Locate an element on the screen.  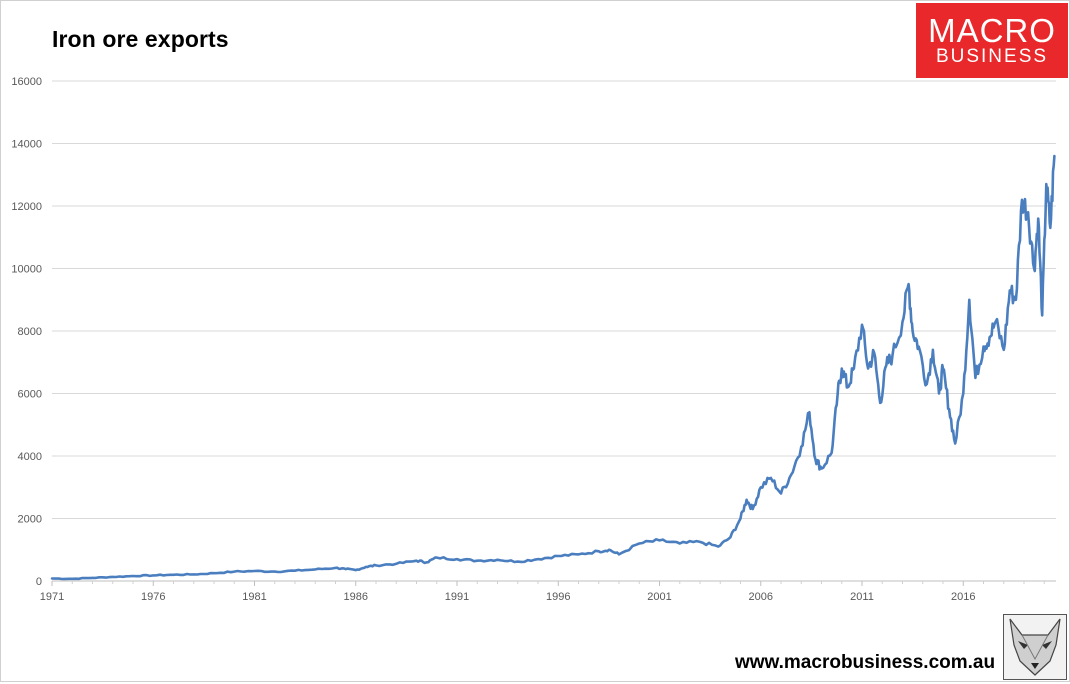
x-tick-label-1981: 1981 is located at coordinates (254, 597).